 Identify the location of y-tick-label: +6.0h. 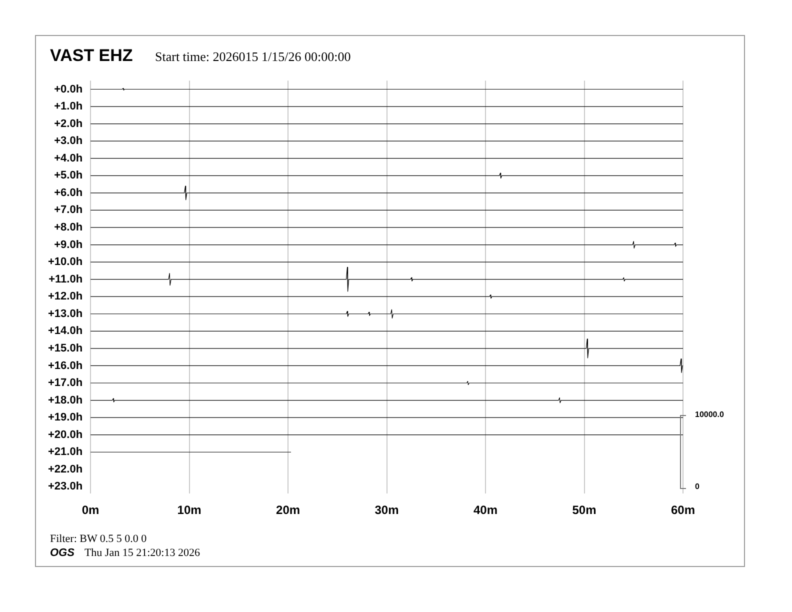
(68, 192).